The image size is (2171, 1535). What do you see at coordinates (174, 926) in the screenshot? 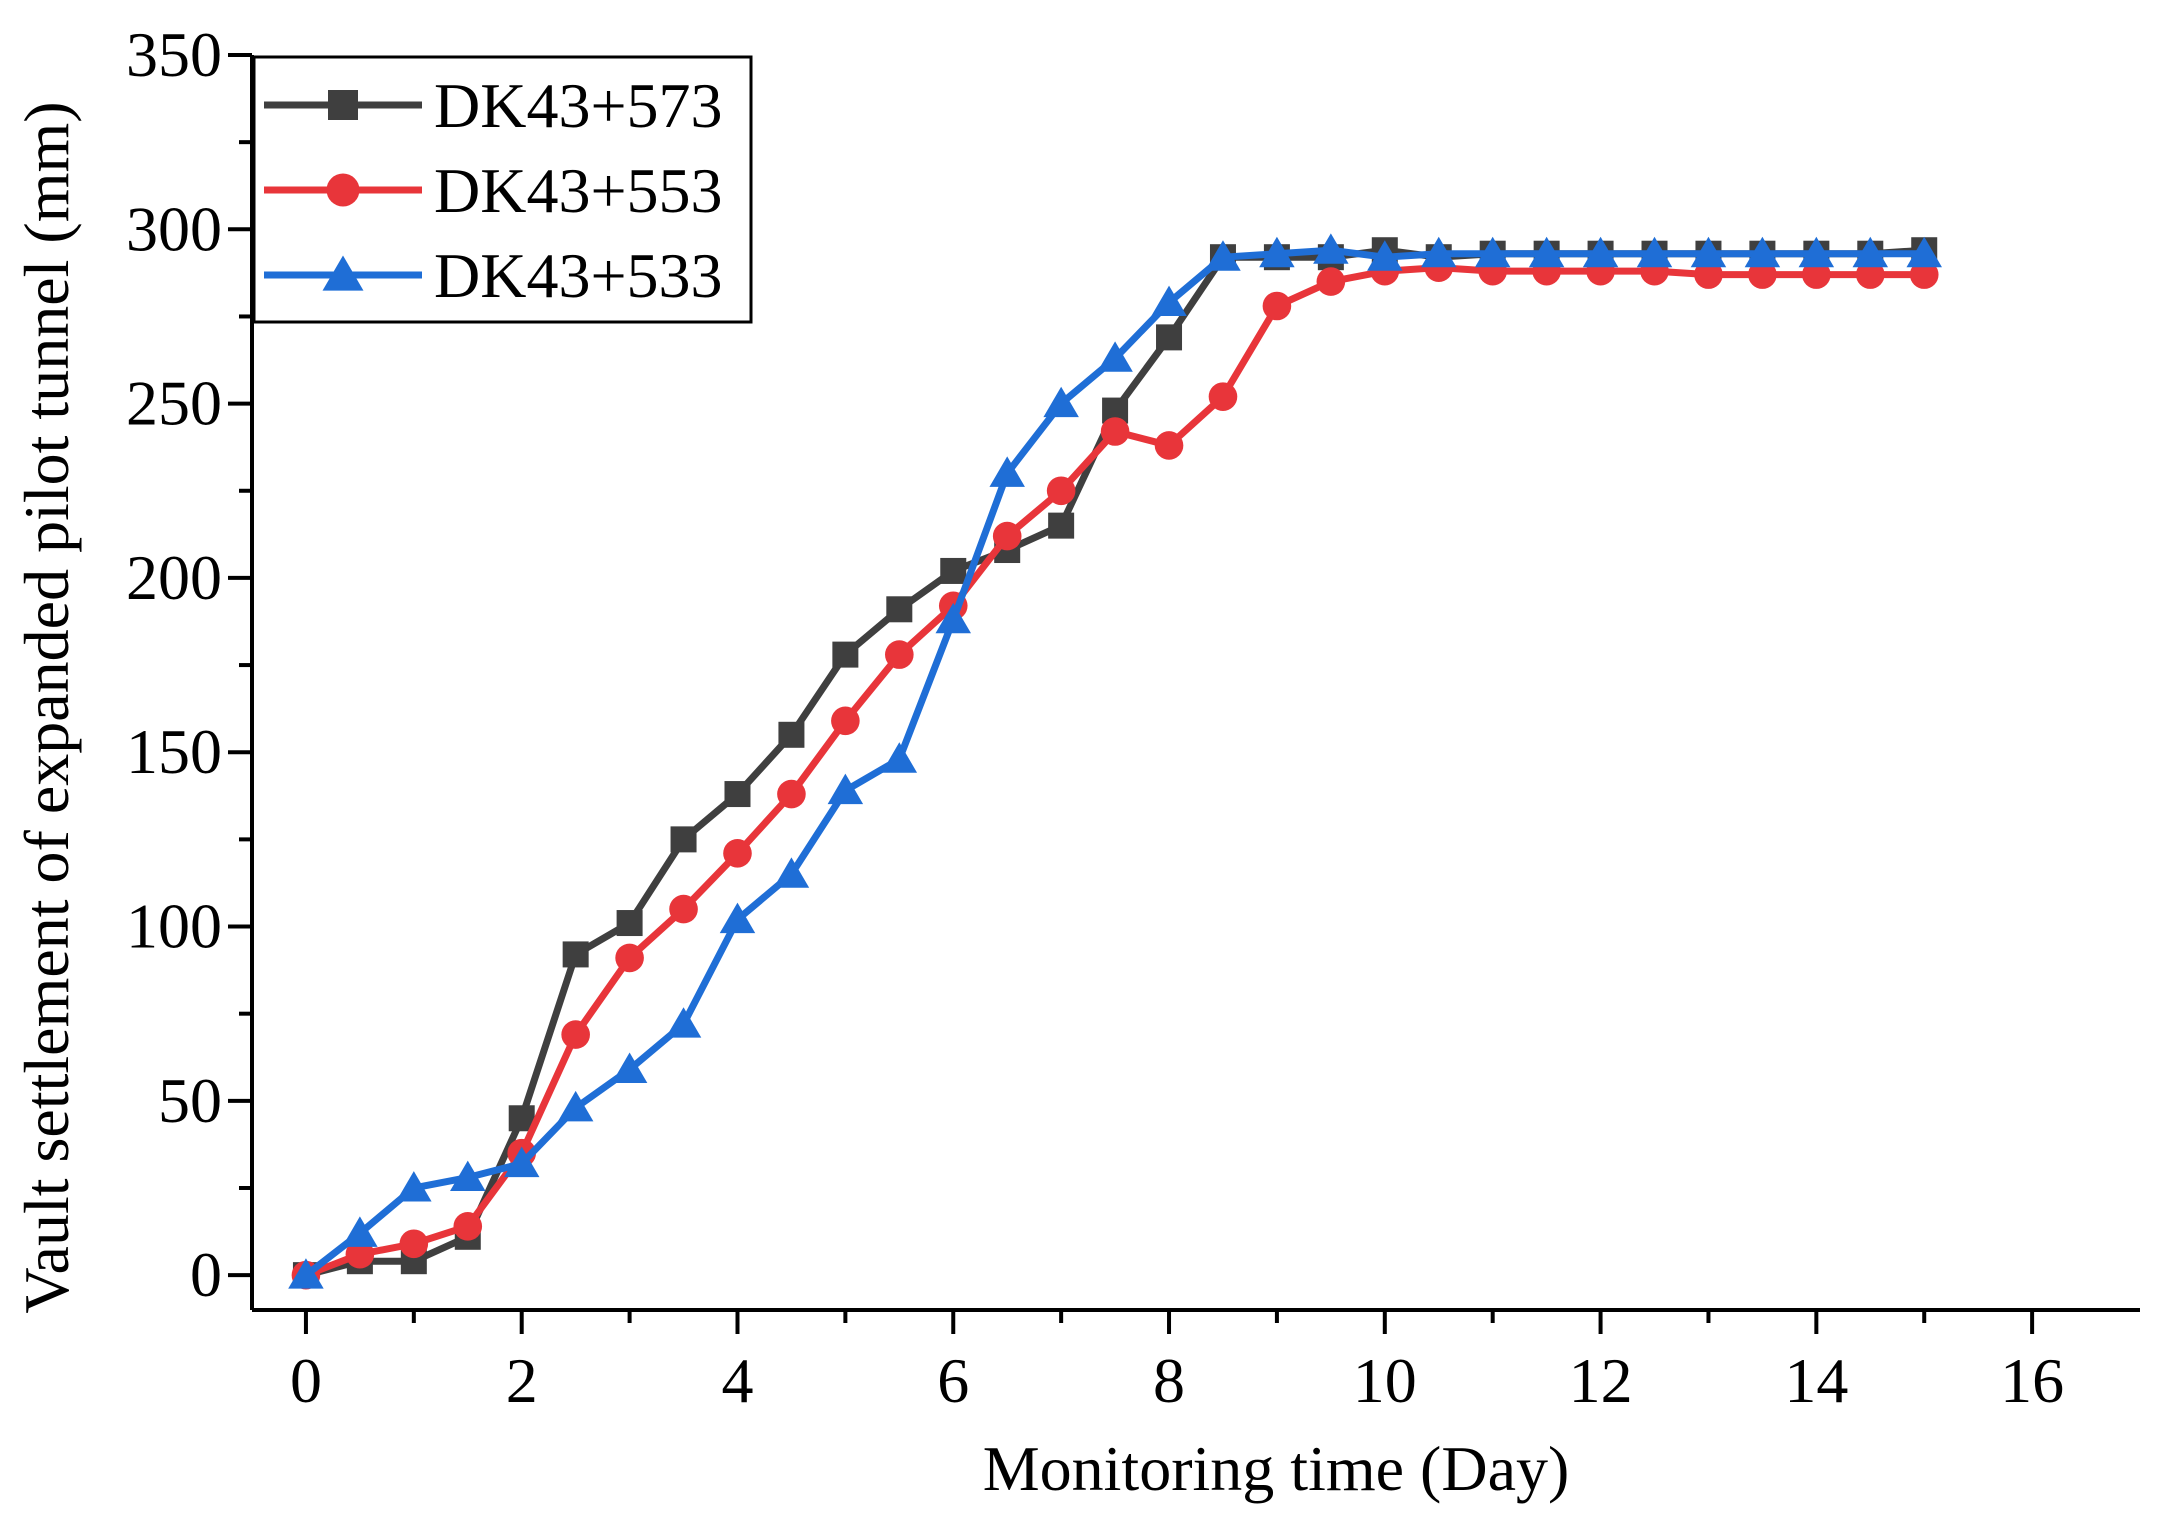
I see `y-tick-label: 100` at bounding box center [174, 926].